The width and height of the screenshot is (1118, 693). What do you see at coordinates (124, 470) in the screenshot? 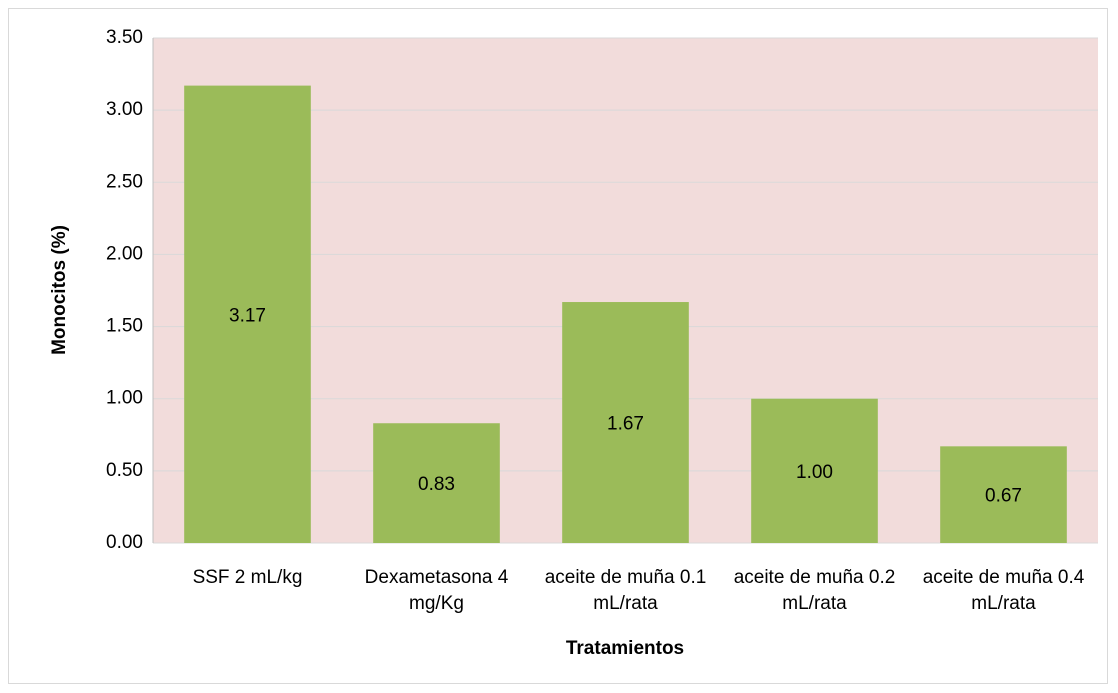
I see `y-tick-label: 0.50` at bounding box center [124, 470].